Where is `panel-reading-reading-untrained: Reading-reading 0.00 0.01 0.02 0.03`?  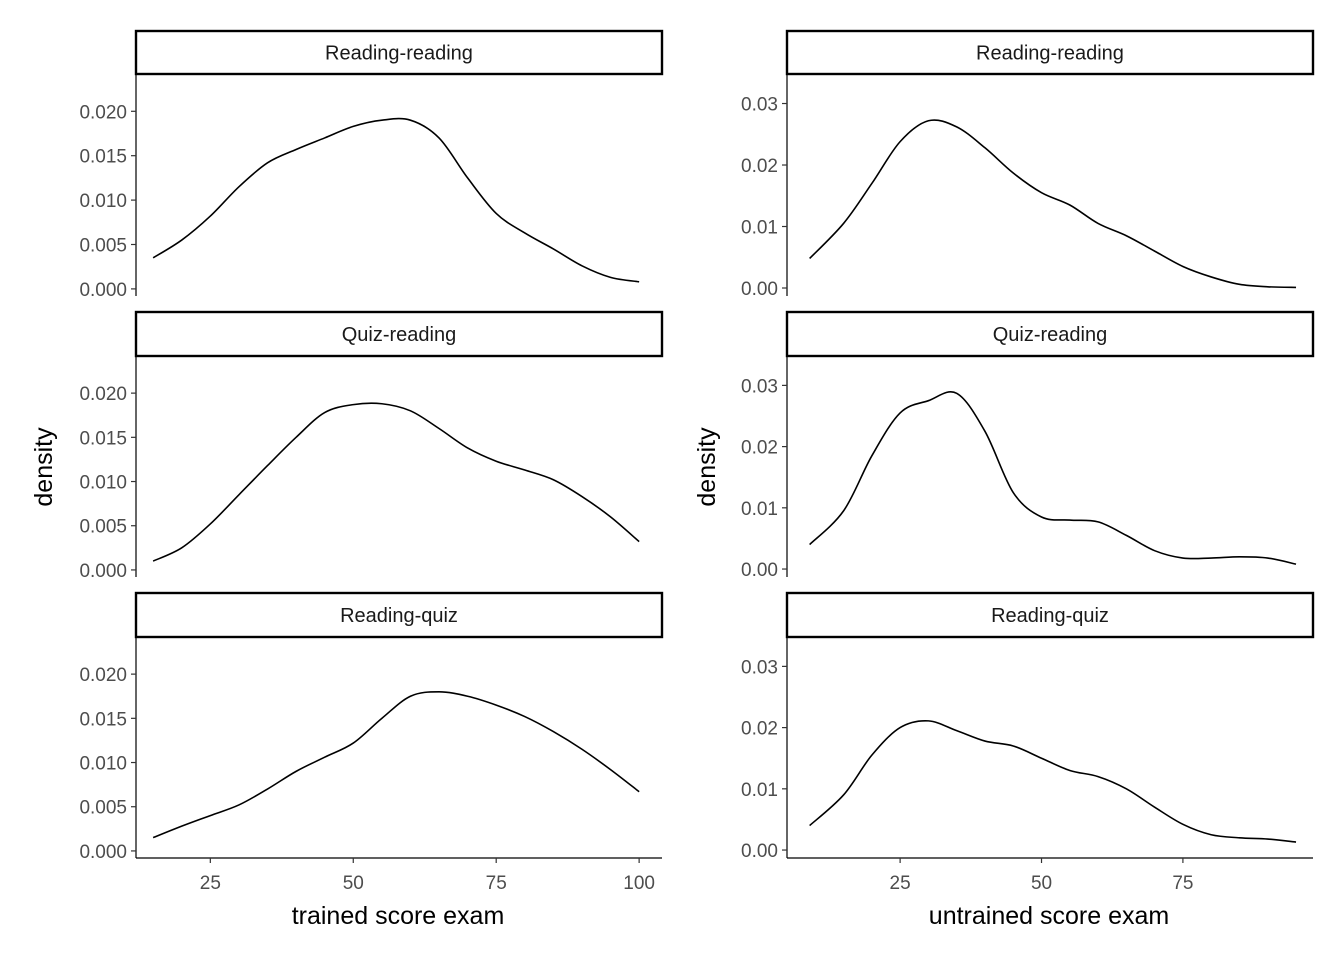
panel-reading-reading-untrained: Reading-reading 0.00 0.01 0.02 0.03 is located at coordinates (1028, 164).